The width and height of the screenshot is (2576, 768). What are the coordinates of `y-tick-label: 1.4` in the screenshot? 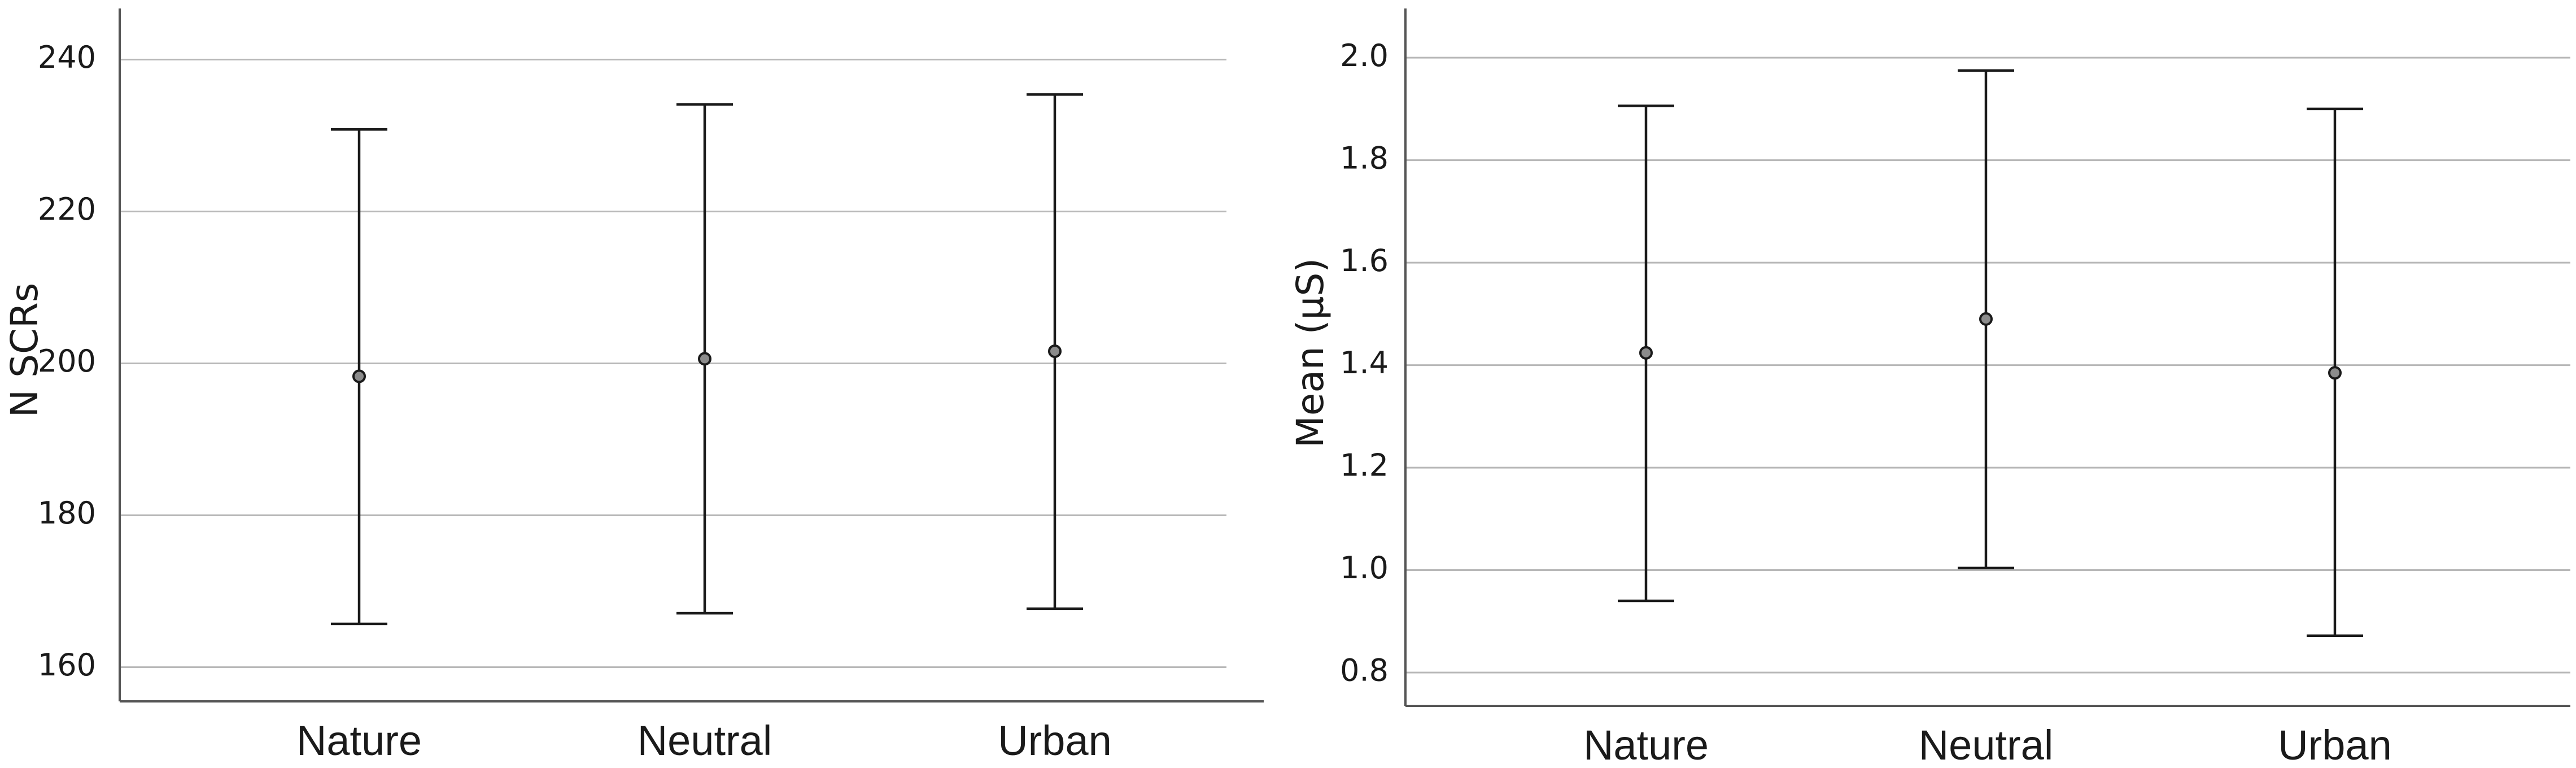 It's located at (1365, 363).